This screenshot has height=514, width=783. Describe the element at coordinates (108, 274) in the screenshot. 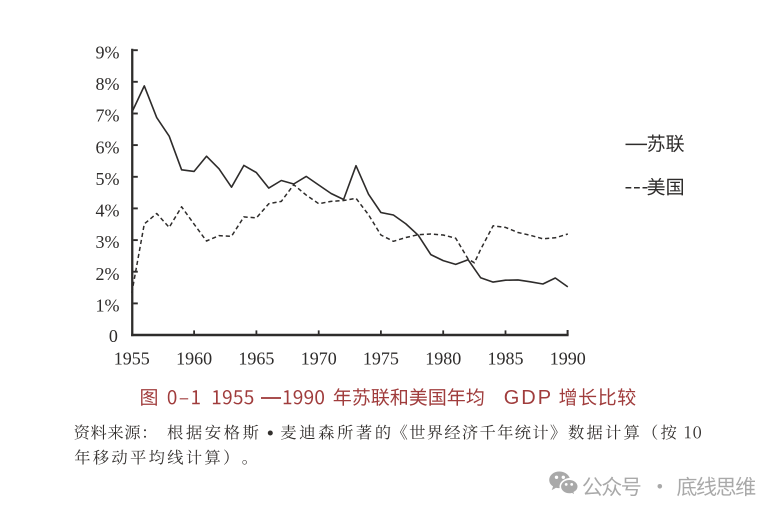

I see `svg-text: 2%` at that location.